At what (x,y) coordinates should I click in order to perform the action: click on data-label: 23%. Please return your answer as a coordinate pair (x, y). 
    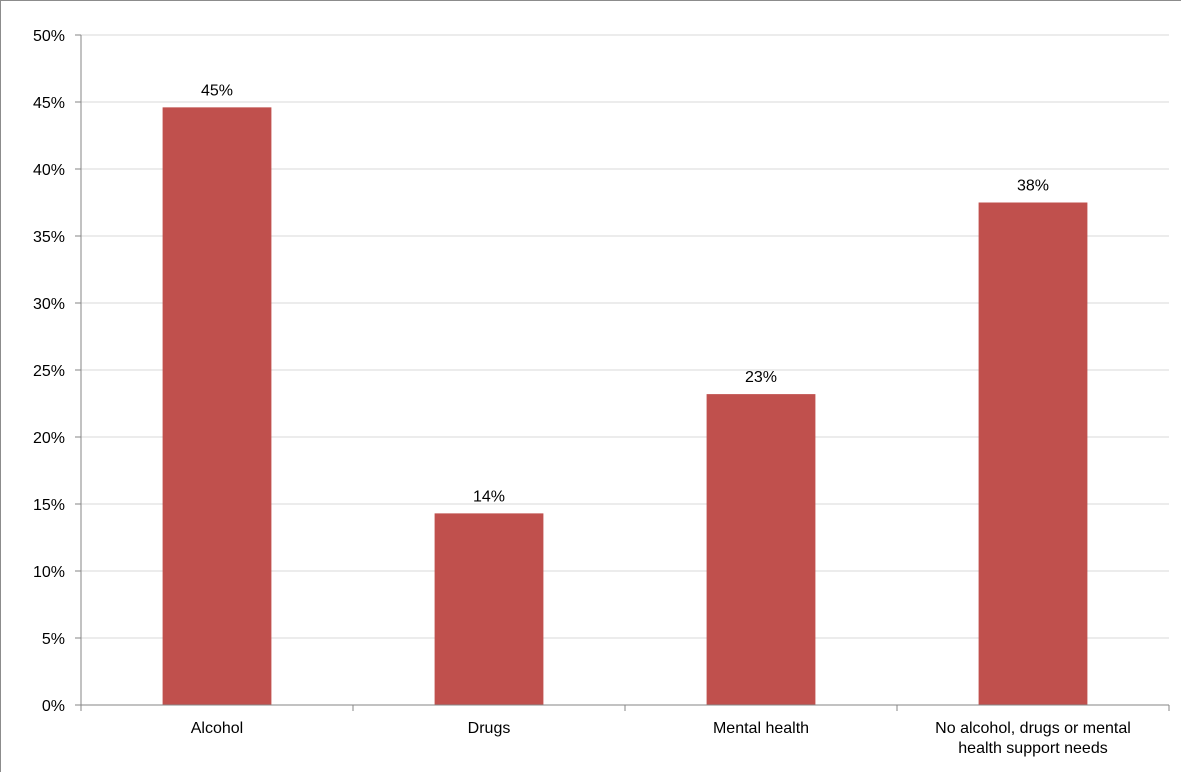
    Looking at the image, I should click on (761, 377).